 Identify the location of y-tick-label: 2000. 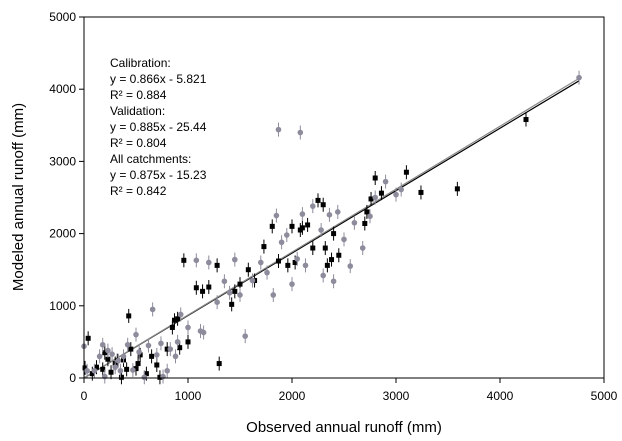
(62, 234).